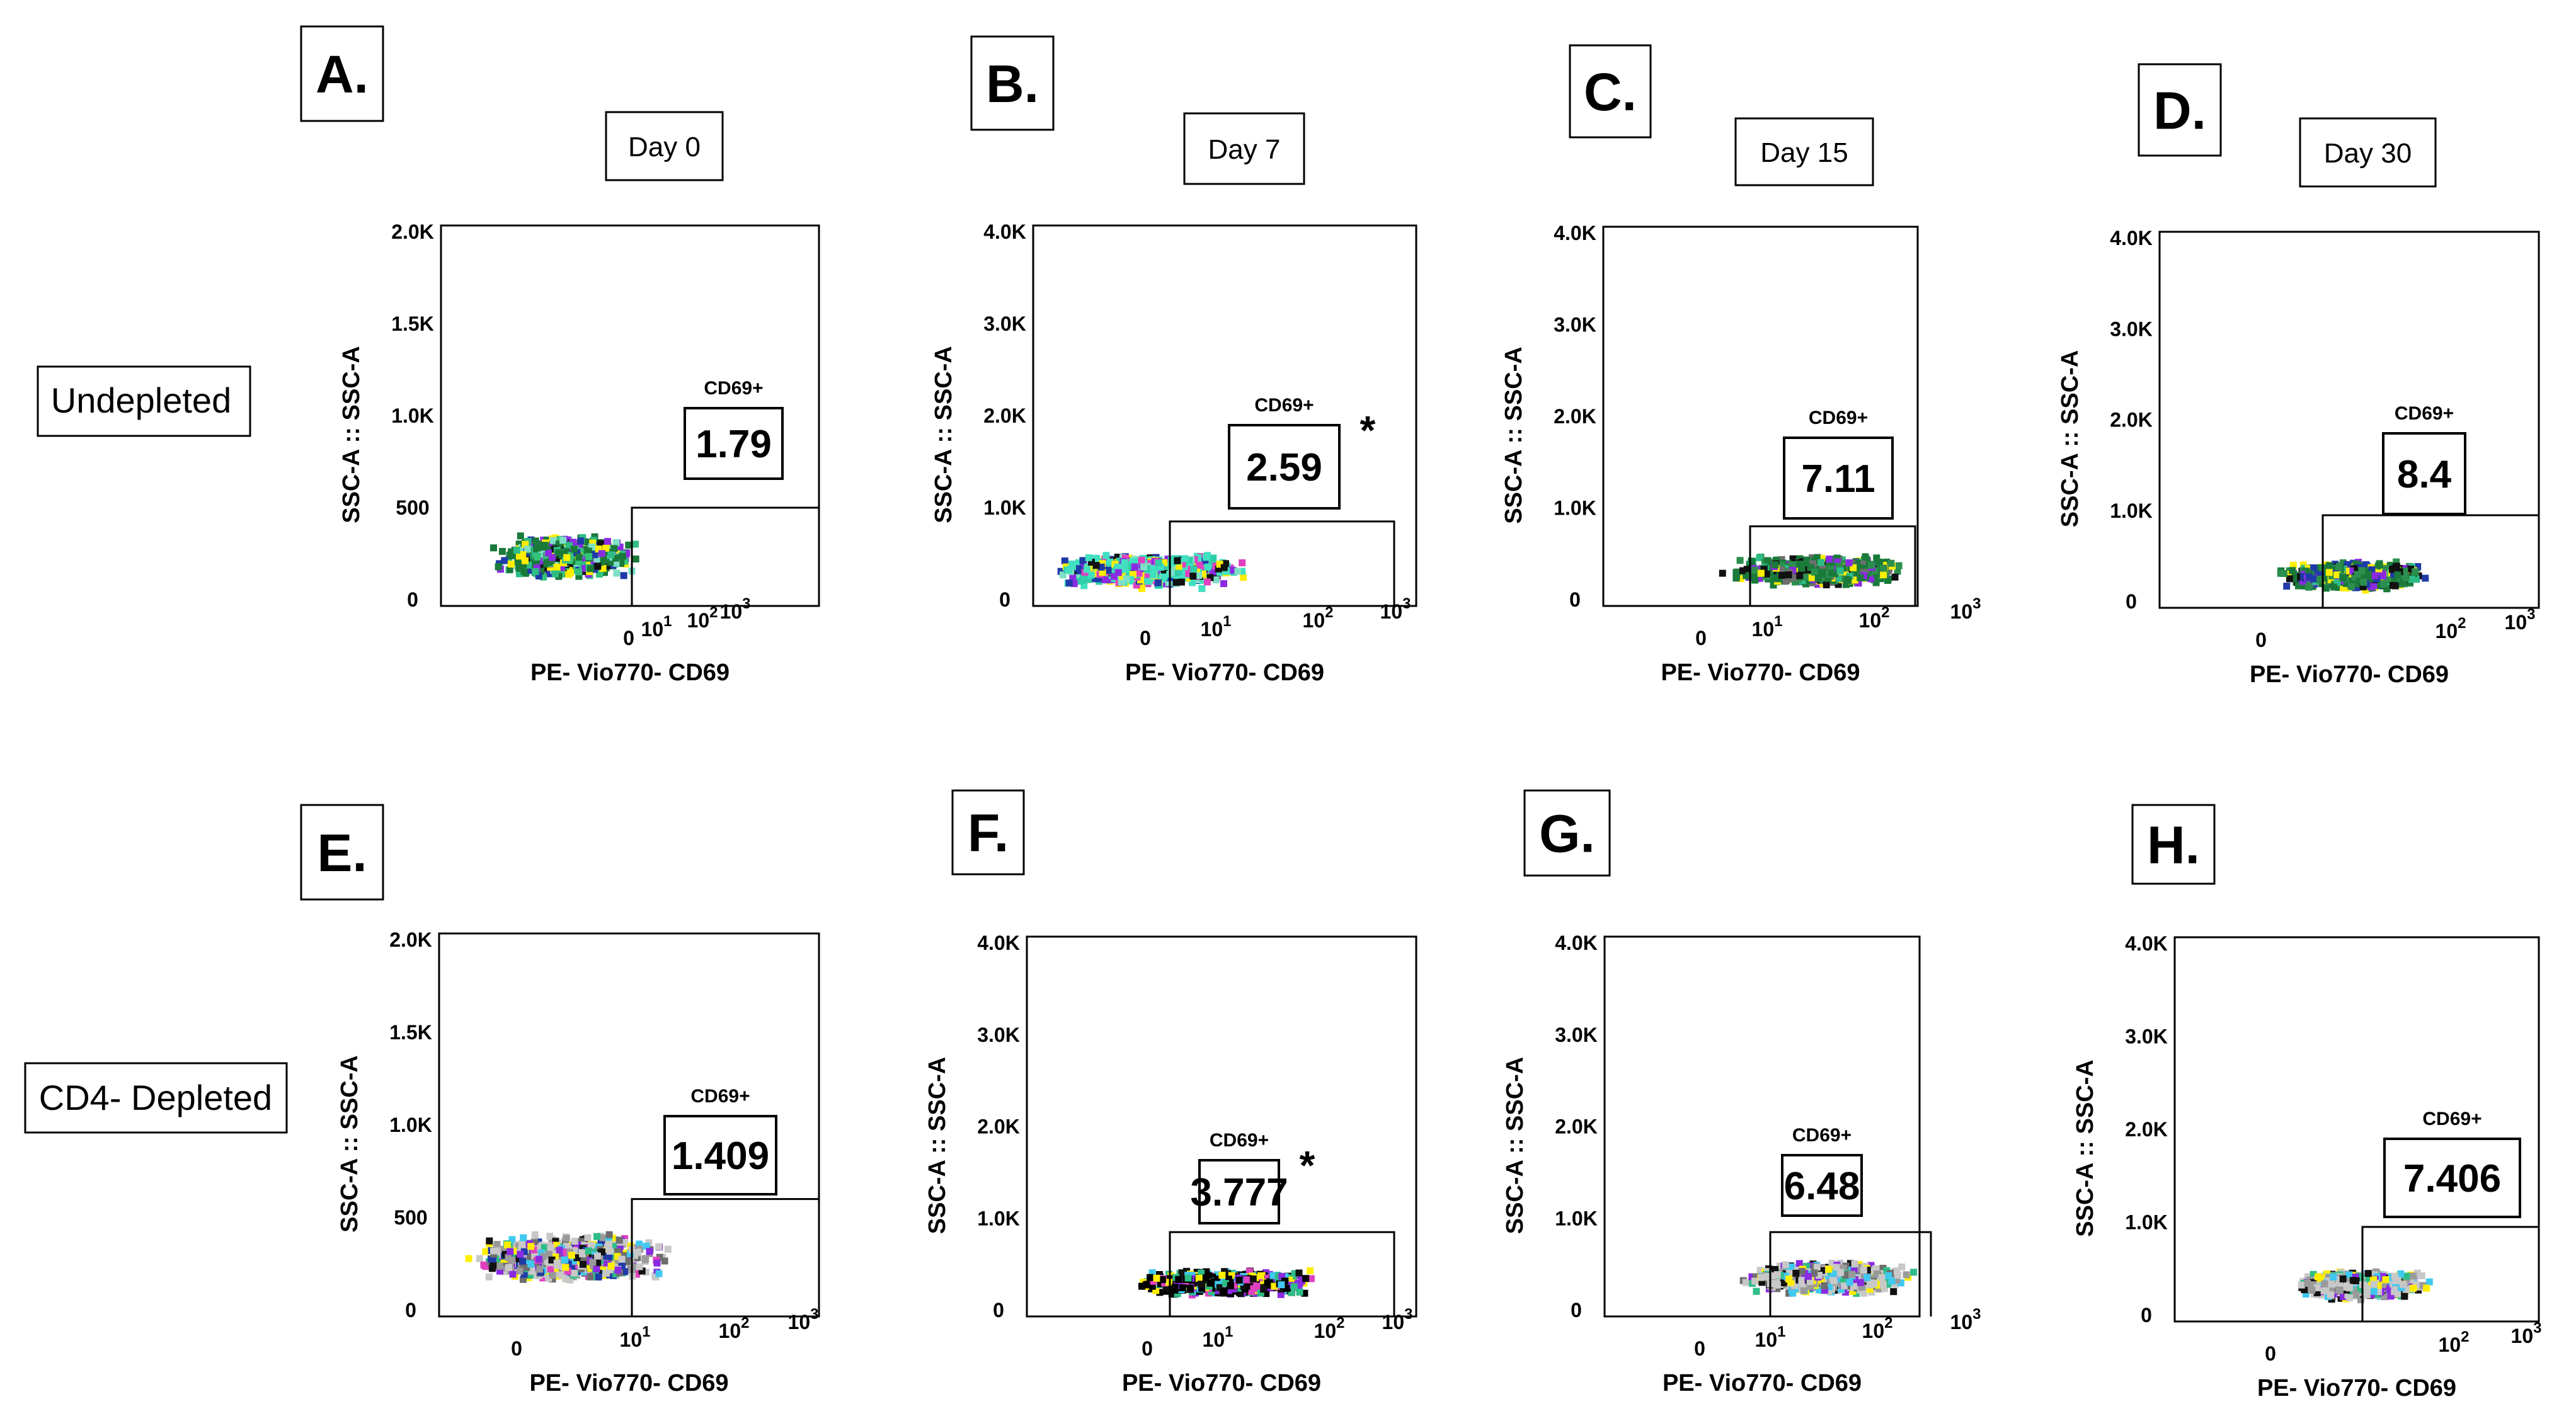 The image size is (2576, 1421). Describe the element at coordinates (1284, 467) in the screenshot. I see `gate-value: 2.59` at that location.